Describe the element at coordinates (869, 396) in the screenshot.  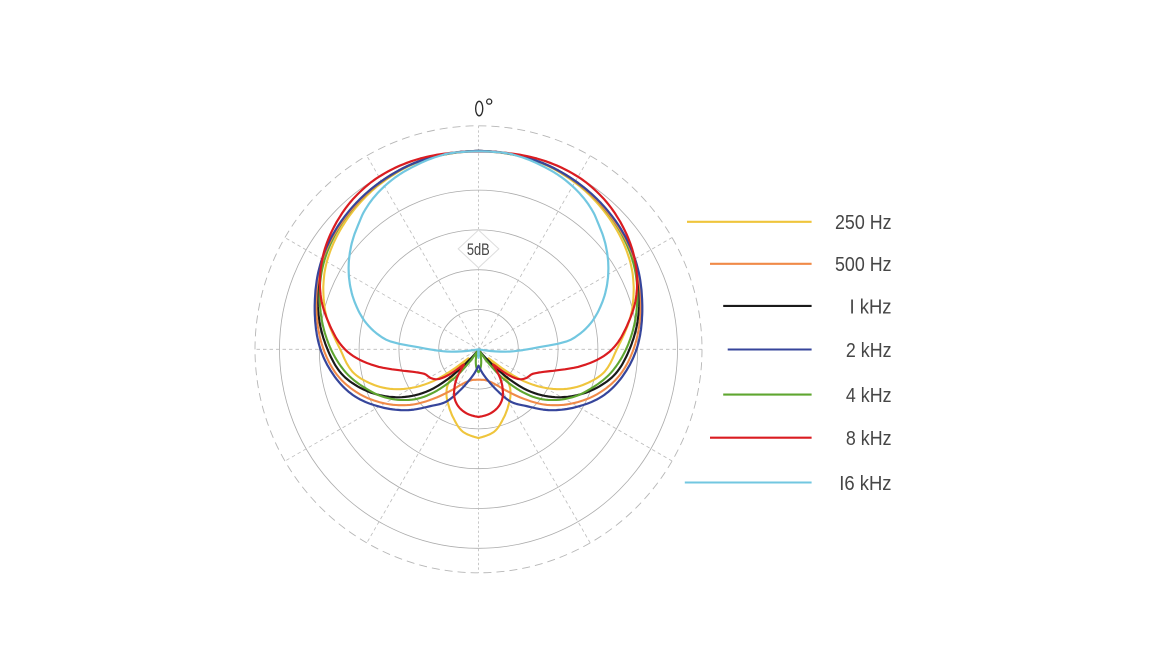
I see `svg-text: 4 kHz` at that location.